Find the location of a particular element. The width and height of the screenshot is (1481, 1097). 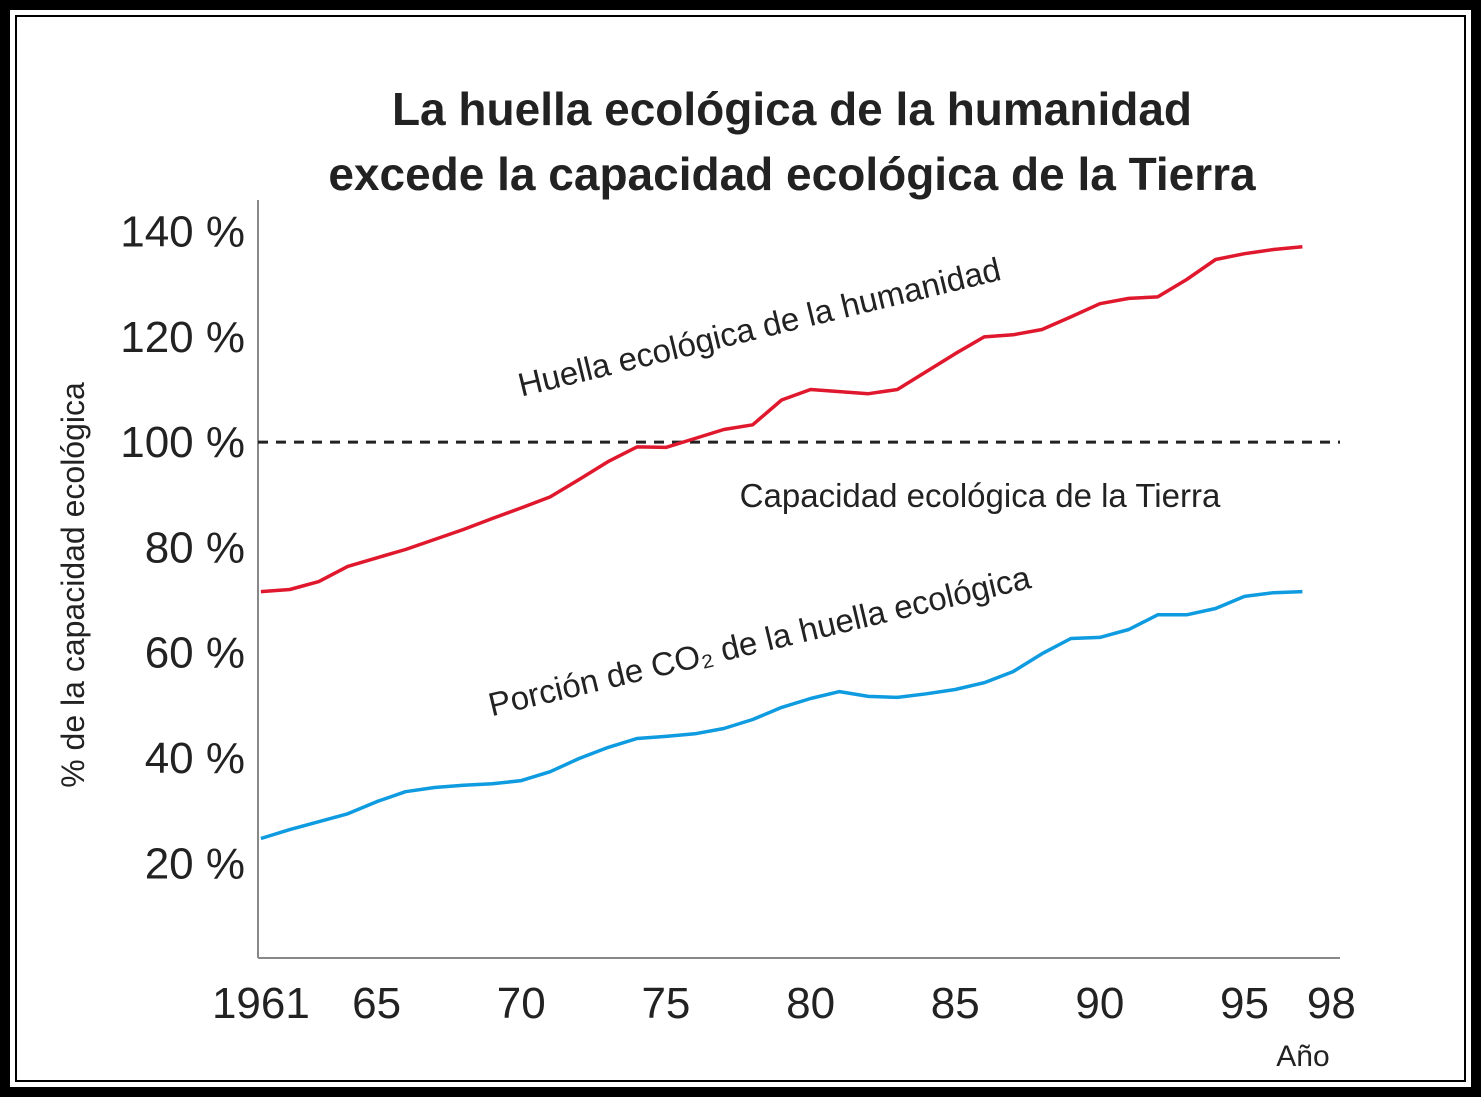

x-axis-label: Año is located at coordinates (1302, 1056).